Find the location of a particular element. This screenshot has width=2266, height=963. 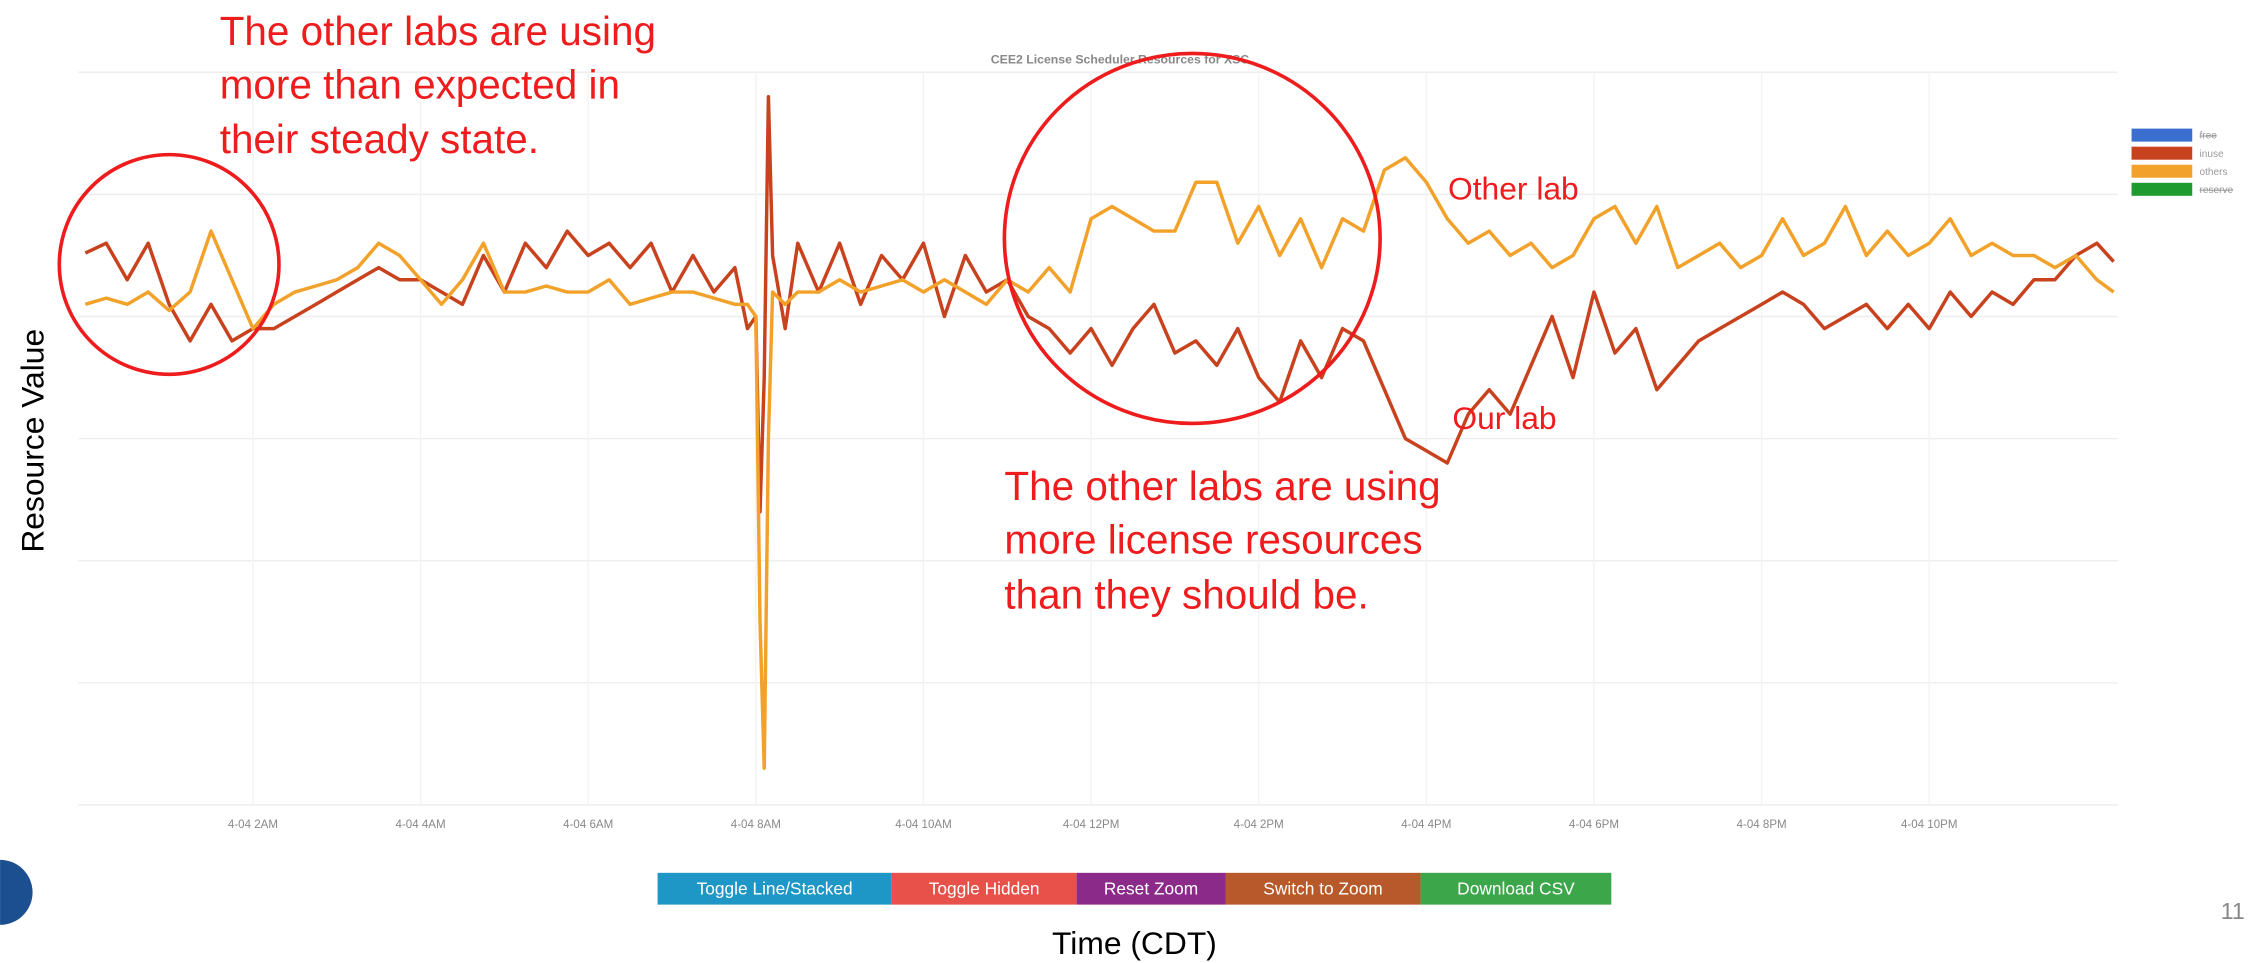

legend: free inuse others reserve is located at coordinates (2182, 162).